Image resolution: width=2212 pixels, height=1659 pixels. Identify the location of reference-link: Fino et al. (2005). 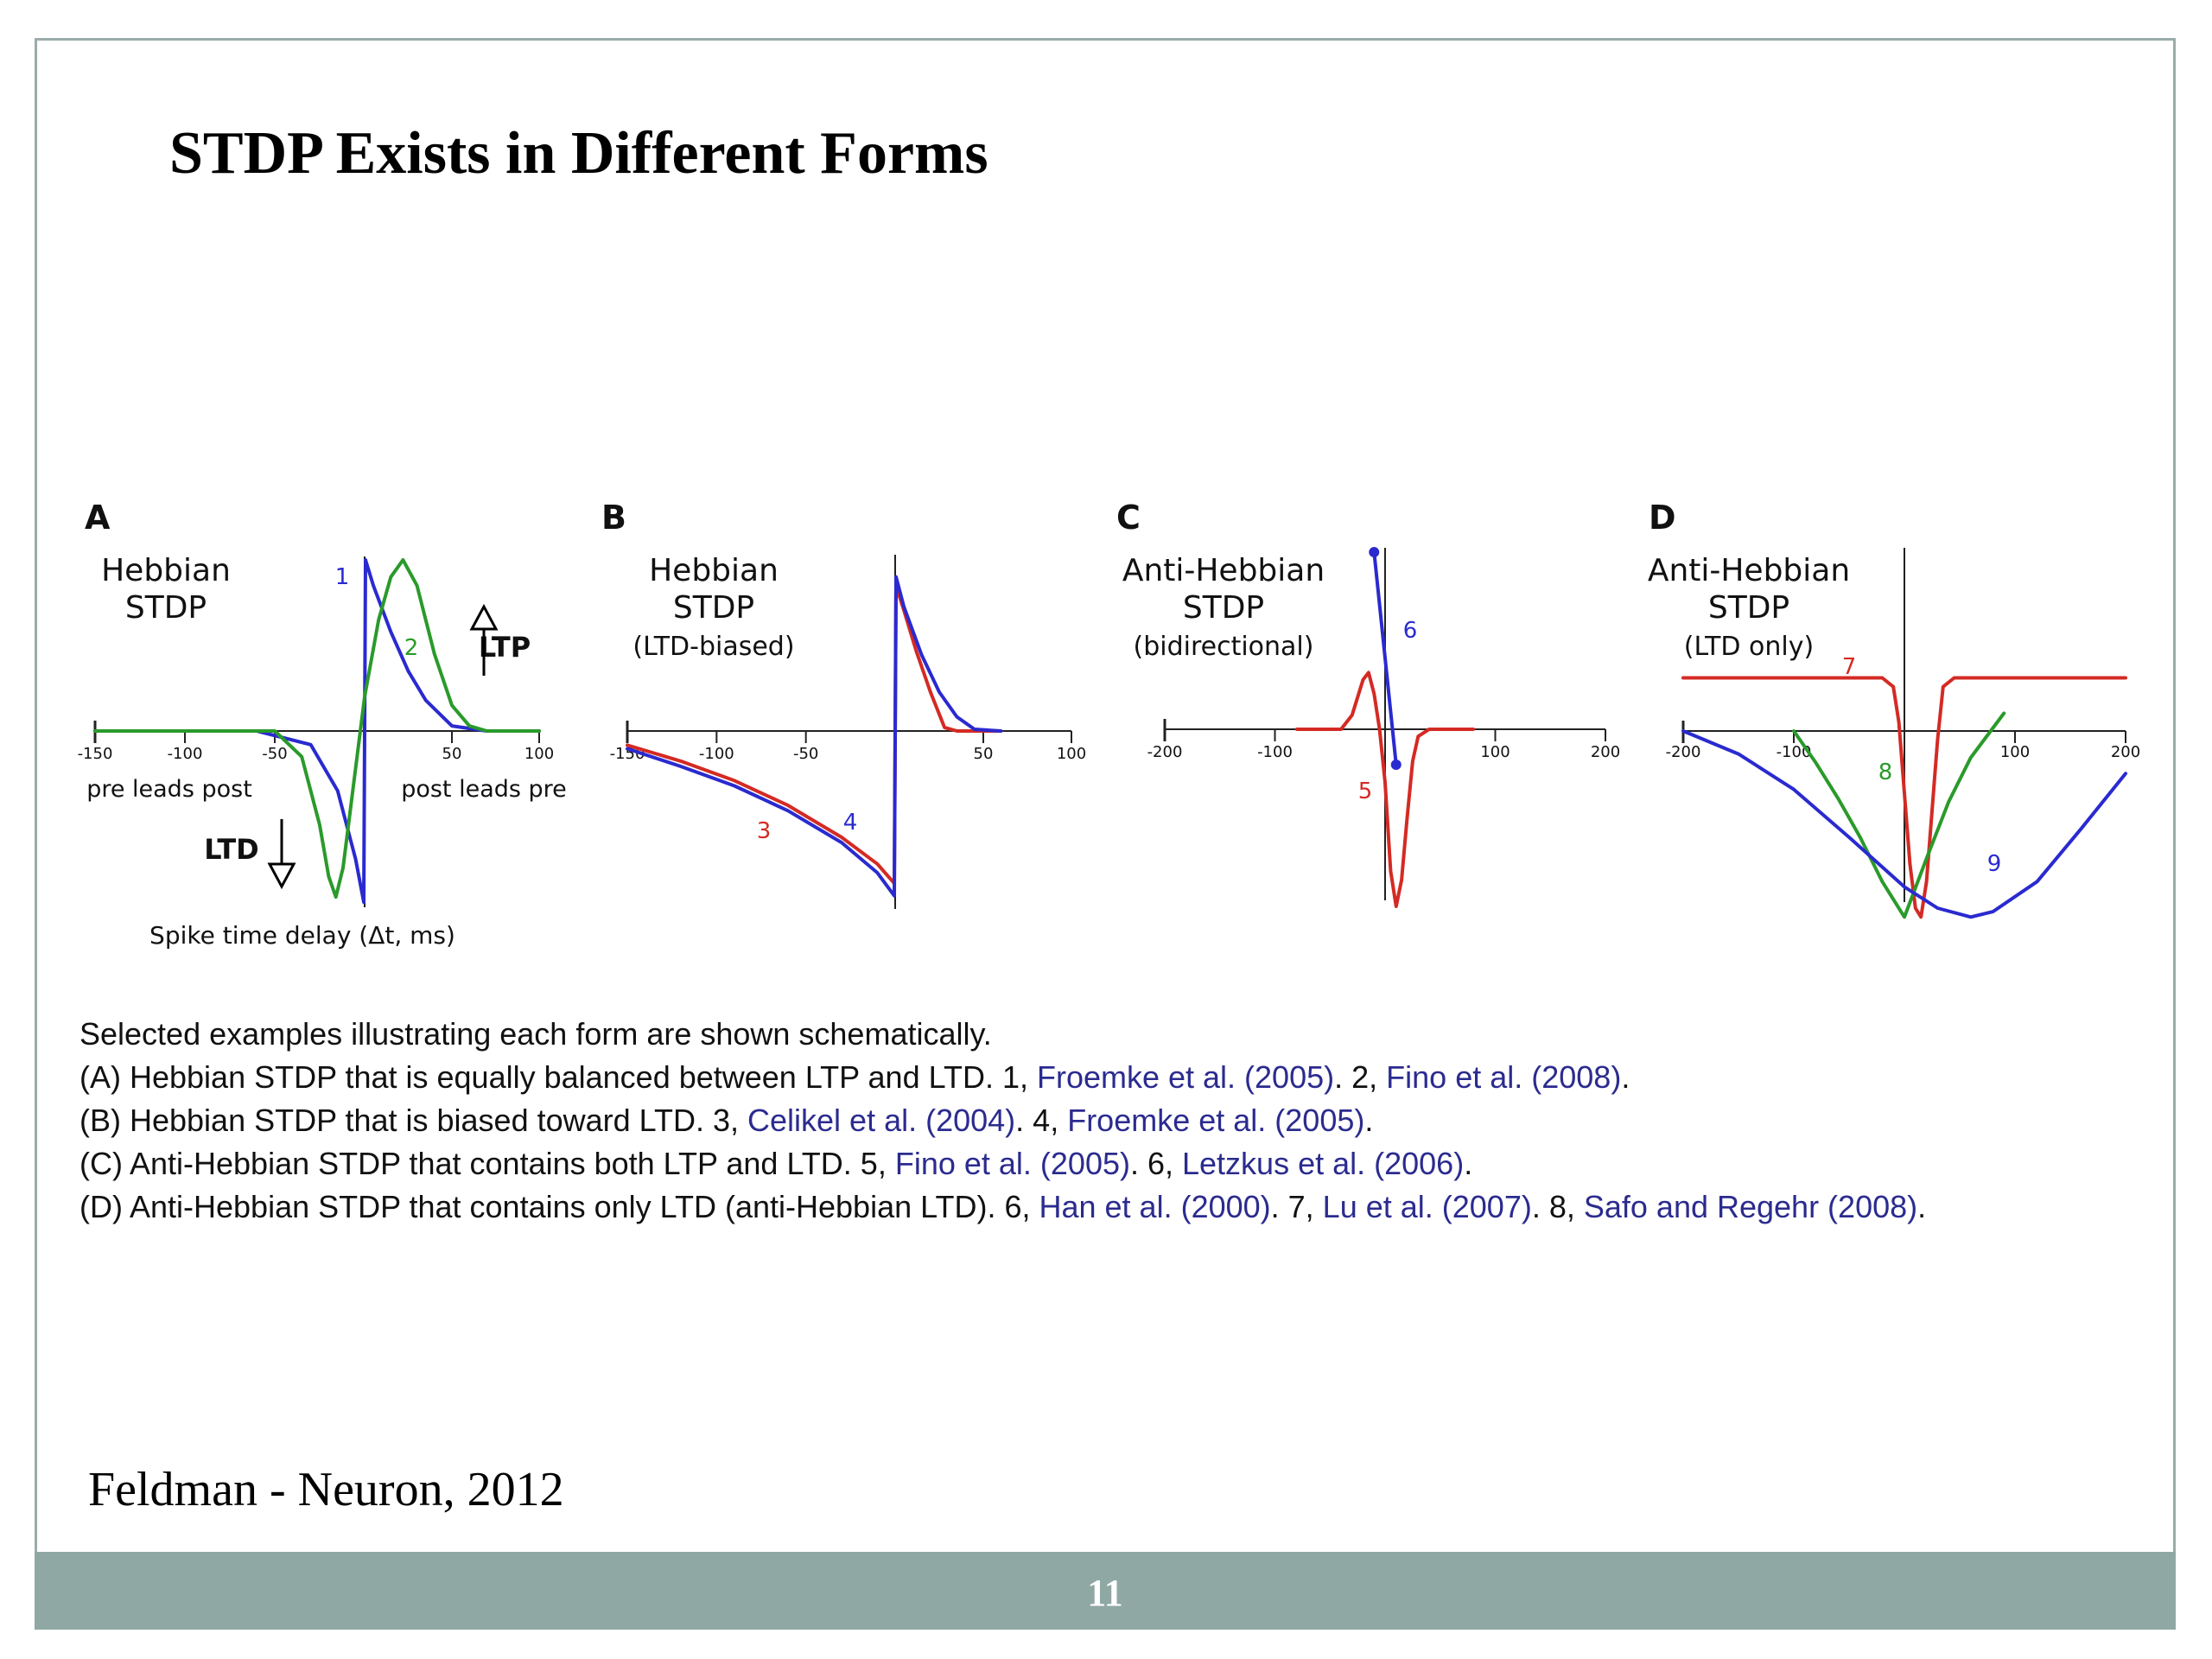
(1012, 1163).